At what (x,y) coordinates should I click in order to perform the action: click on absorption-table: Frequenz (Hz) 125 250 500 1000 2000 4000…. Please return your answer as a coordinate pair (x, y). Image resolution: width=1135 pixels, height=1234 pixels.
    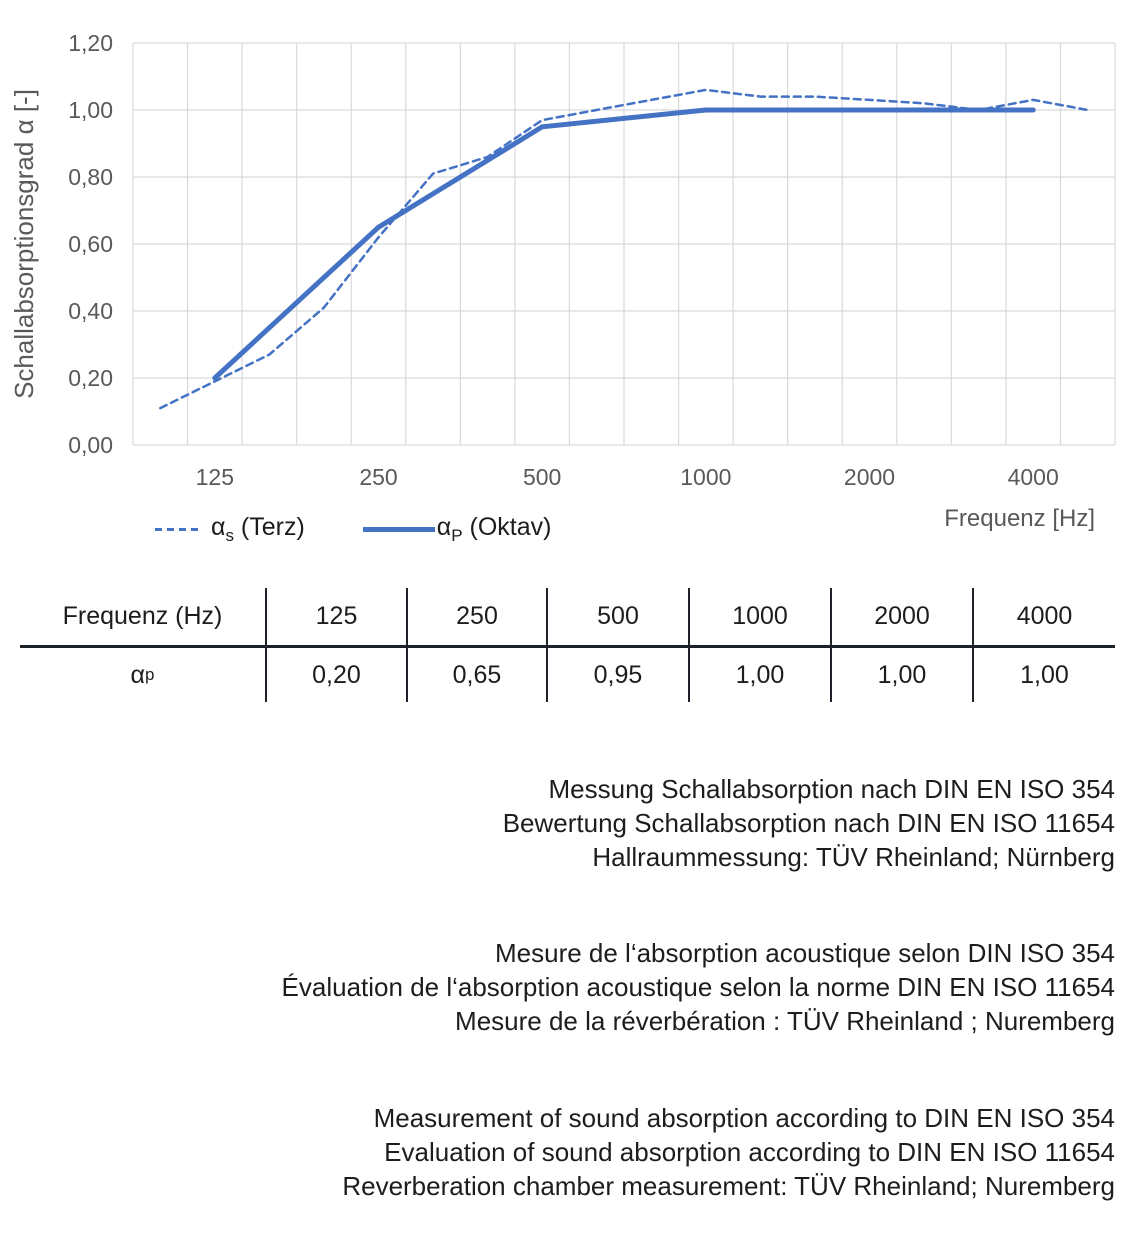
    Looking at the image, I should click on (567, 645).